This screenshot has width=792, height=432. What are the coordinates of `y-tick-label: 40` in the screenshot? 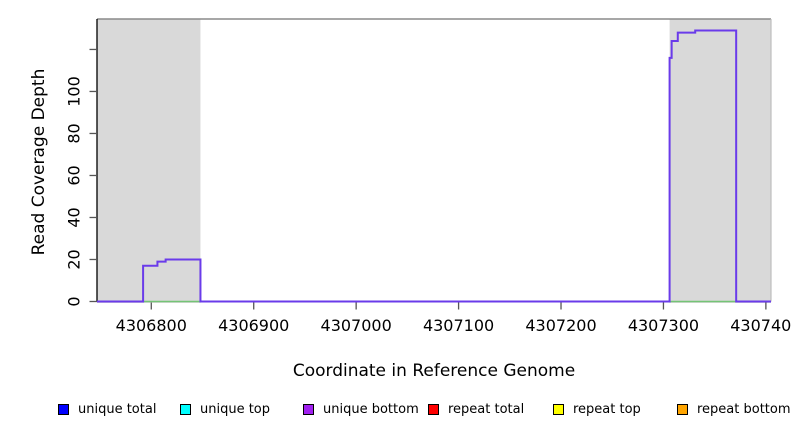 It's located at (74, 217).